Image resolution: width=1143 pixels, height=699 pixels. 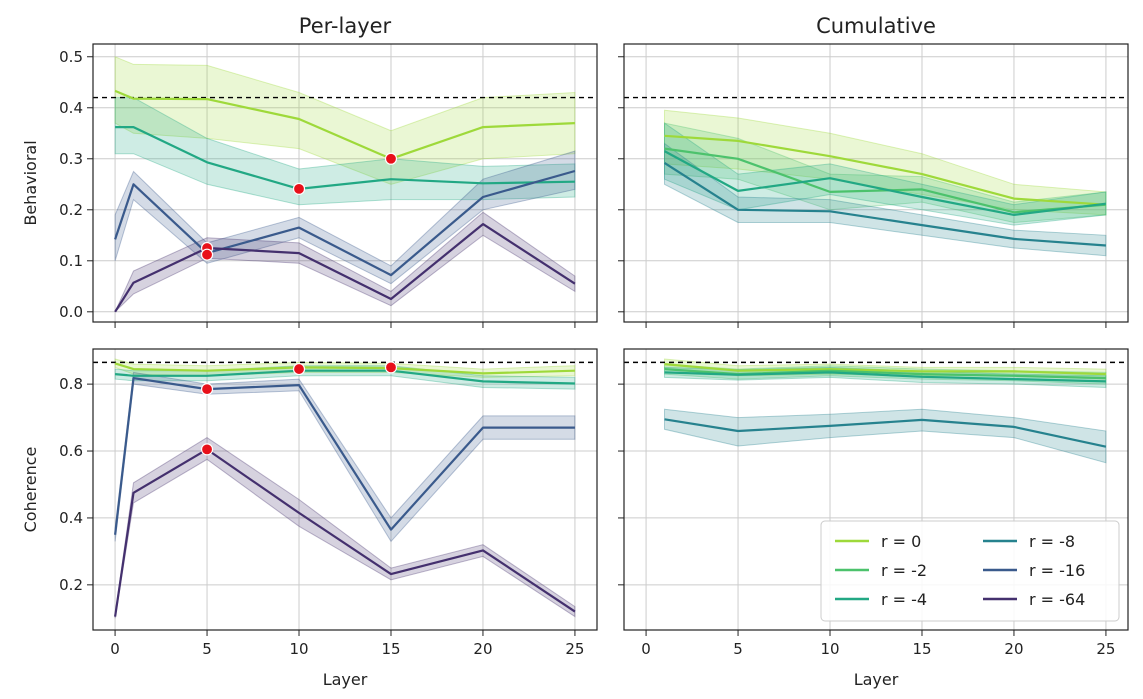 I want to click on legend-label: r = 0, so click(x=901, y=541).